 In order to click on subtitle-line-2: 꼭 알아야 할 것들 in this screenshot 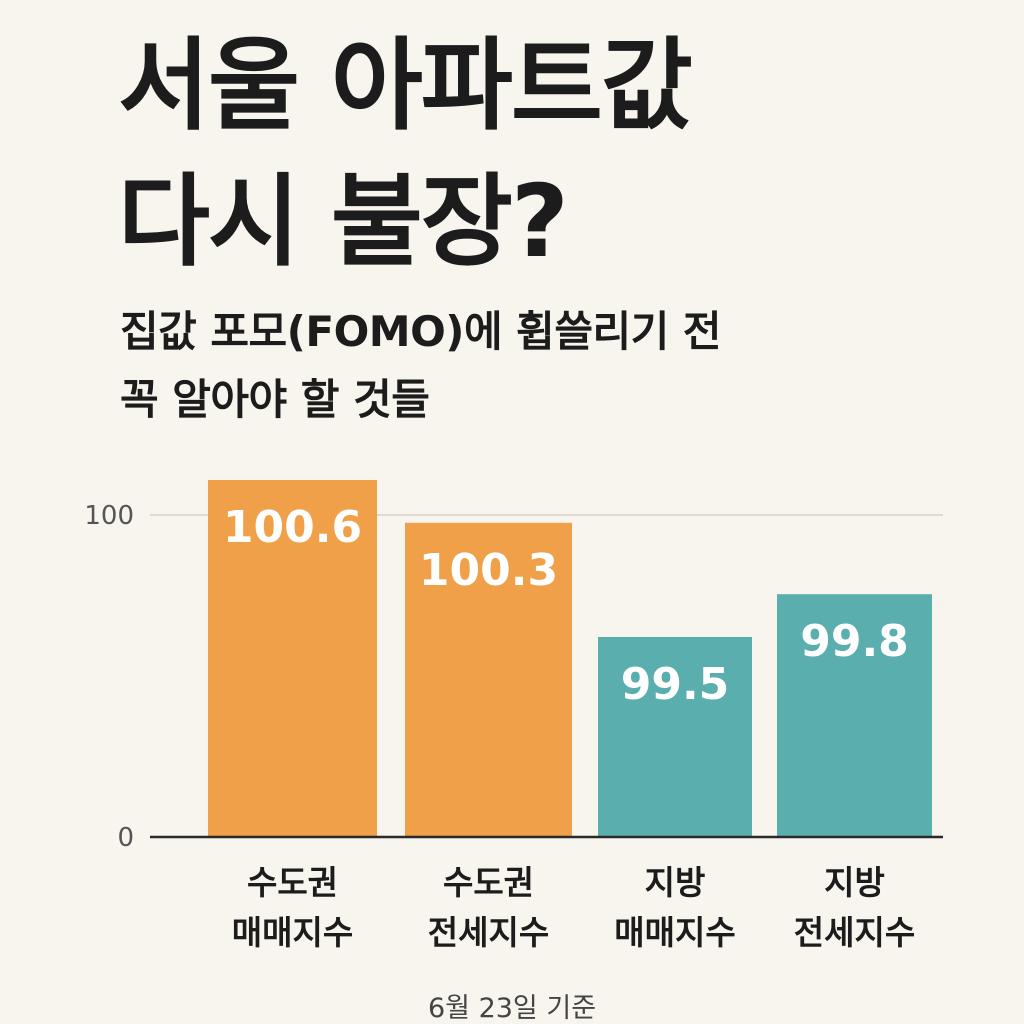, I will do `click(275, 399)`.